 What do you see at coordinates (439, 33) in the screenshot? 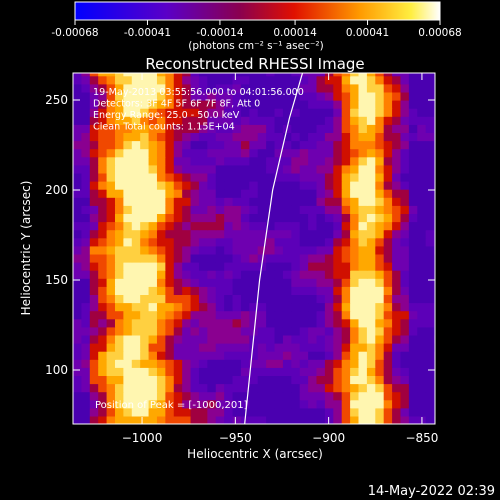
I see `colorbar-tick-label: 0.00068` at bounding box center [439, 33].